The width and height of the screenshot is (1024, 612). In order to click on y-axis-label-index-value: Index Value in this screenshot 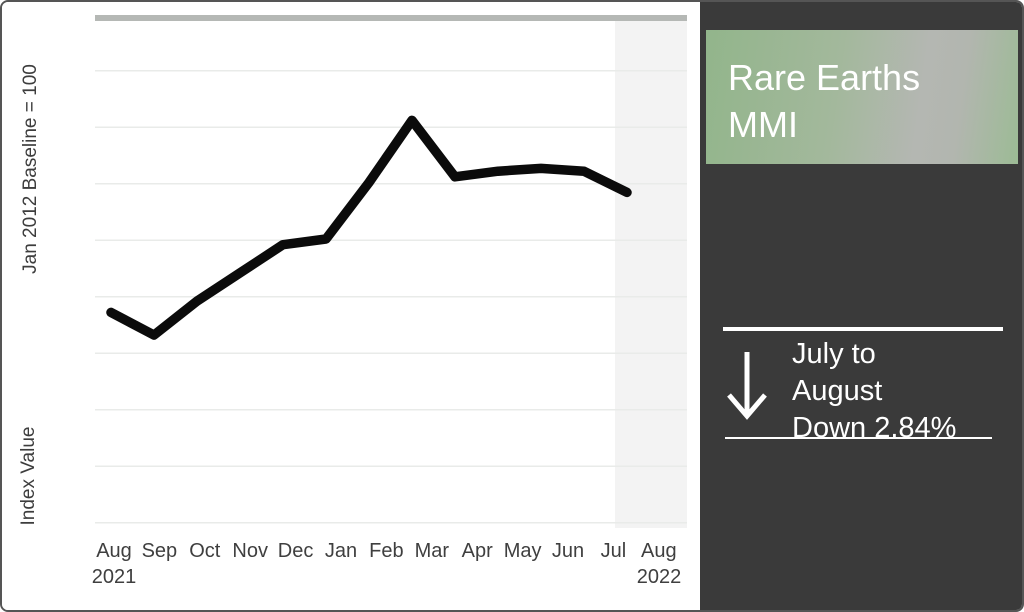, I will do `click(28, 476)`.